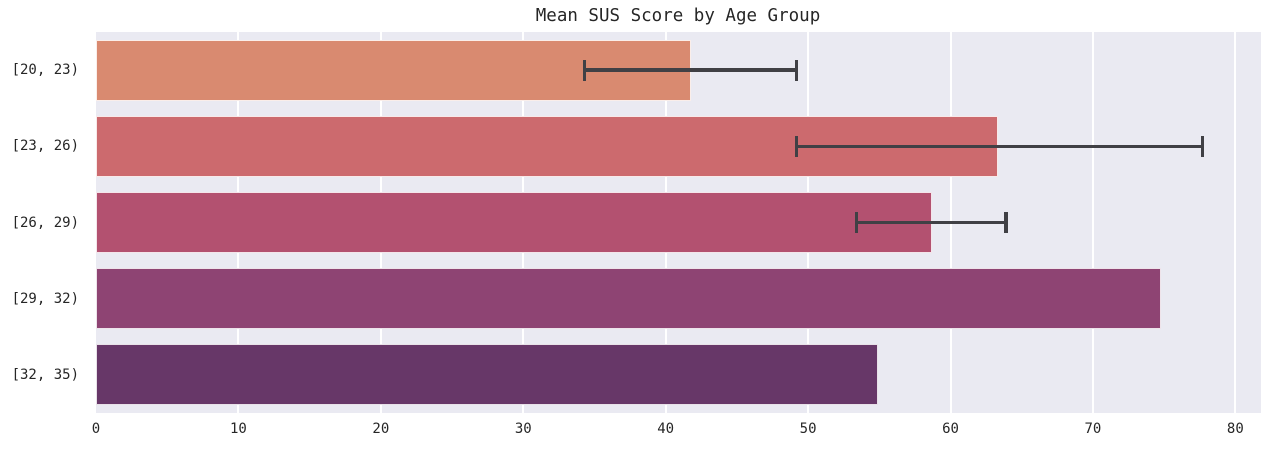  What do you see at coordinates (96, 429) in the screenshot?
I see `x-tick-label: 0` at bounding box center [96, 429].